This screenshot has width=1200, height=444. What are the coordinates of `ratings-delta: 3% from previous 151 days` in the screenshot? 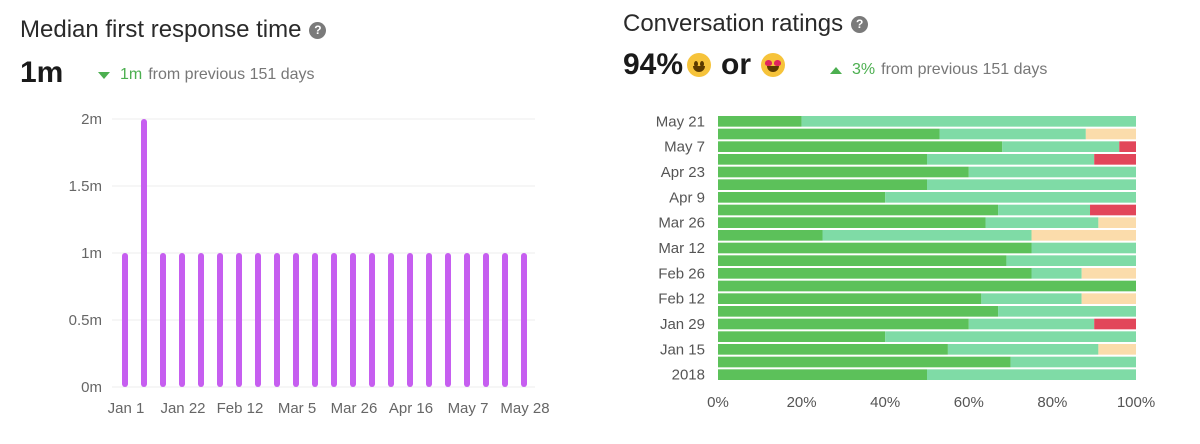 It's located at (938, 70).